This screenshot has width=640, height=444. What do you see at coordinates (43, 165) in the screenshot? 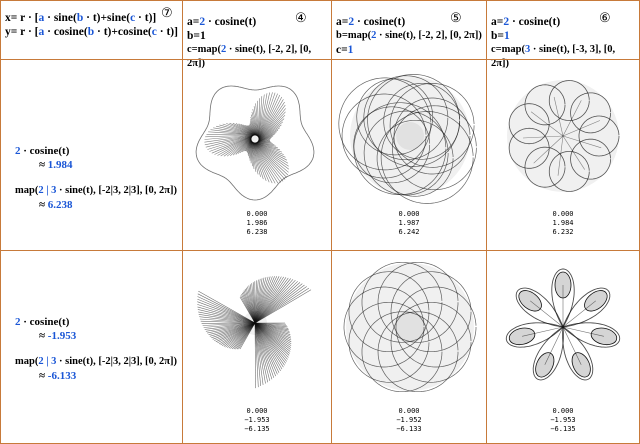
I see `row1-a-approx: ≈` at bounding box center [43, 165].